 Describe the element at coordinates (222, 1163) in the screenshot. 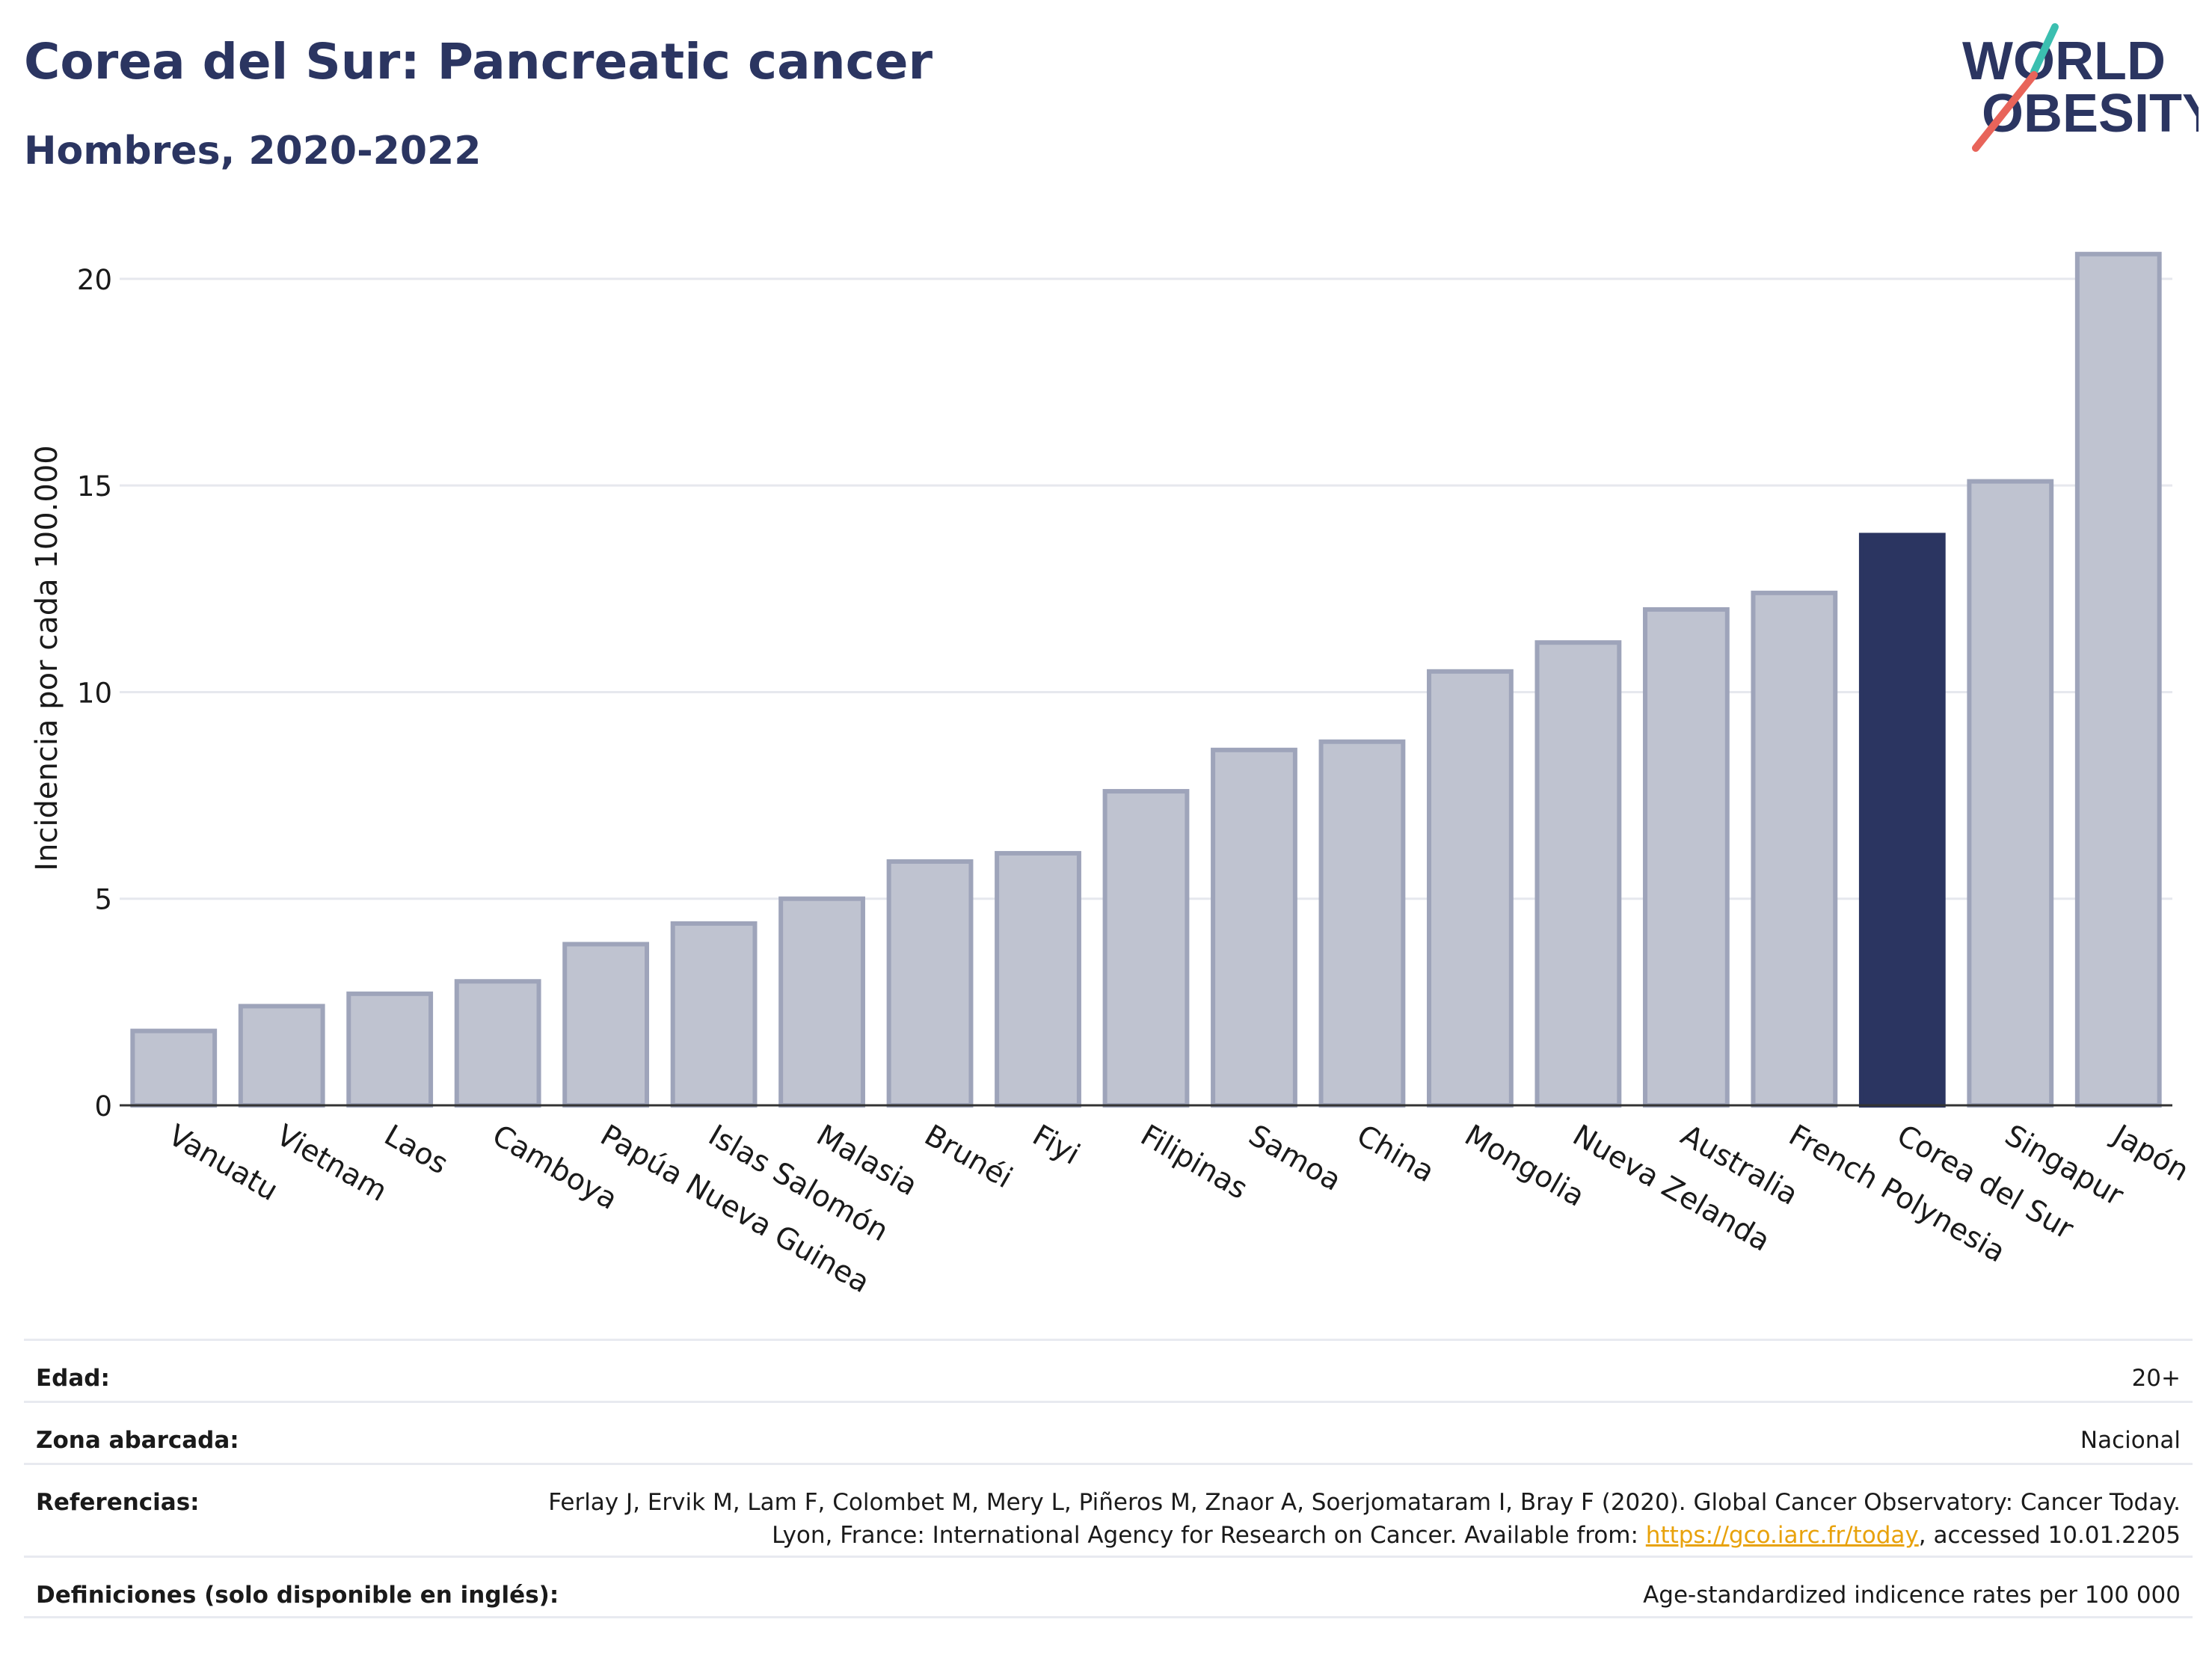

I see `x-tick-label: Vanuatu` at that location.